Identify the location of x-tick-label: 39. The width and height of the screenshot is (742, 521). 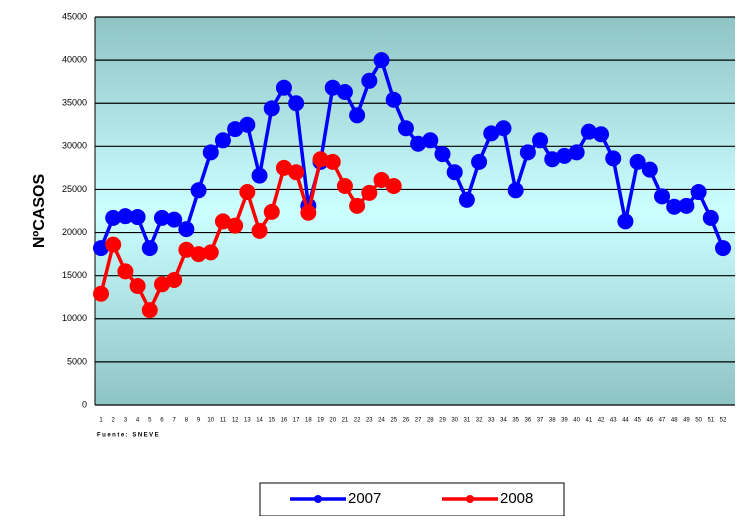
(564, 421).